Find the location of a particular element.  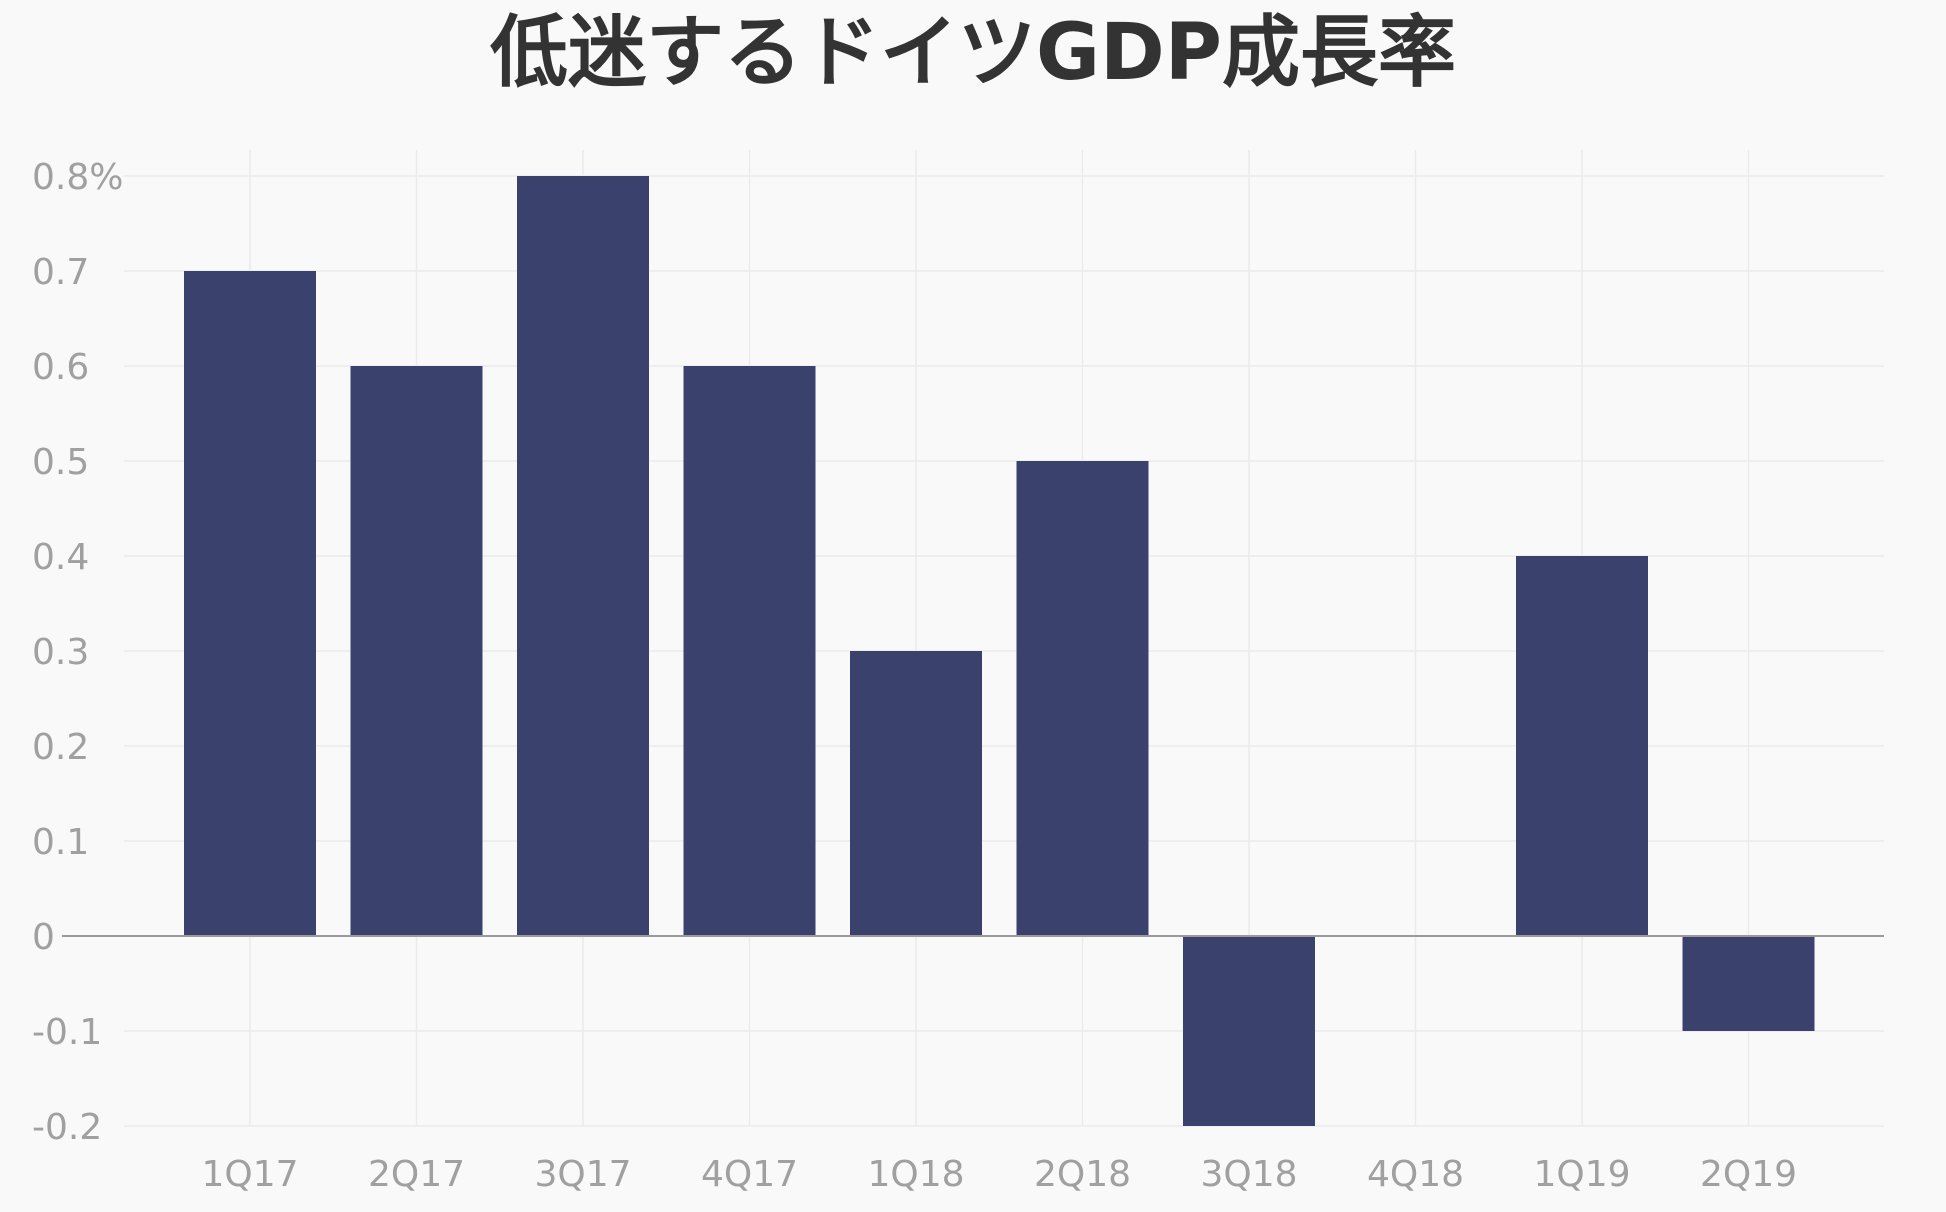

y-tick-label: -0.1 is located at coordinates (67, 1032).